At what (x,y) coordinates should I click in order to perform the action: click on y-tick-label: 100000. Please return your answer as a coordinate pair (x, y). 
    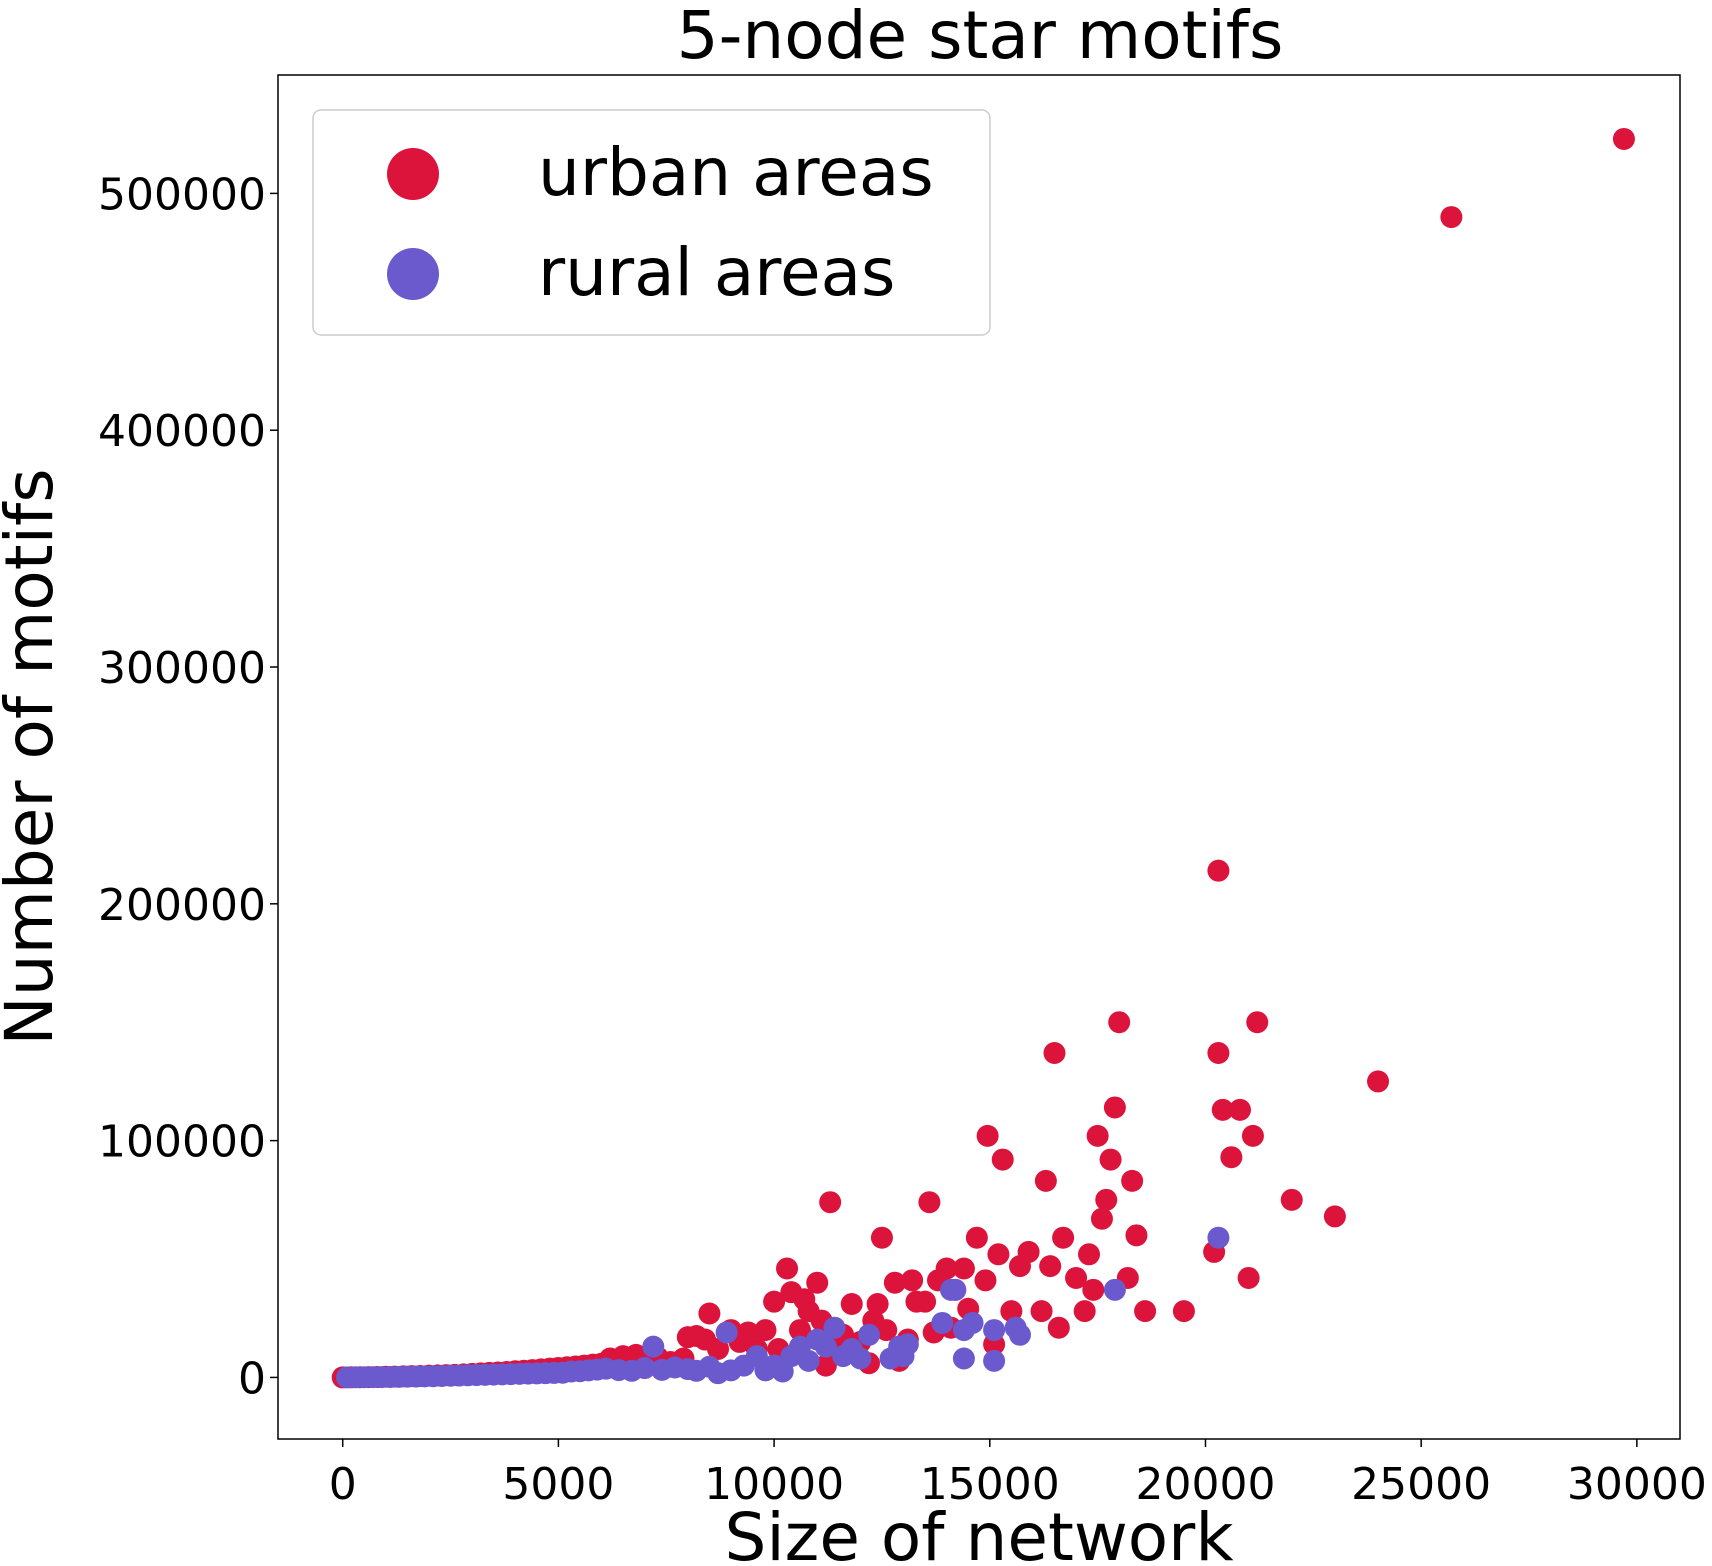
    Looking at the image, I should click on (182, 1142).